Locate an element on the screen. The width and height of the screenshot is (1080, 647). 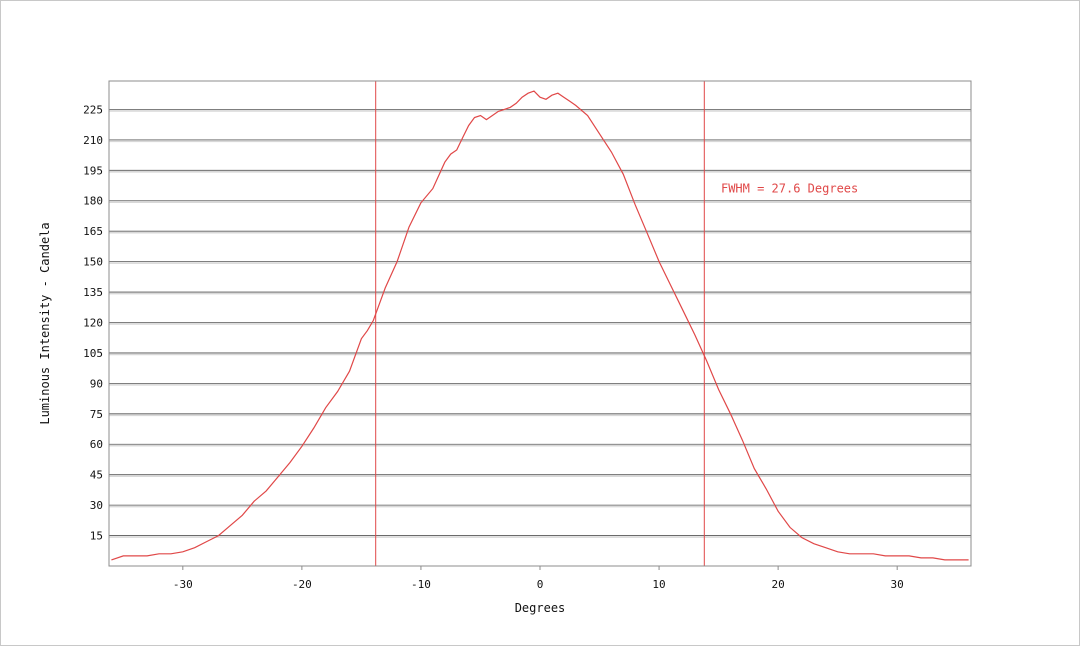
y-tick-label: 90 is located at coordinates (96, 383).